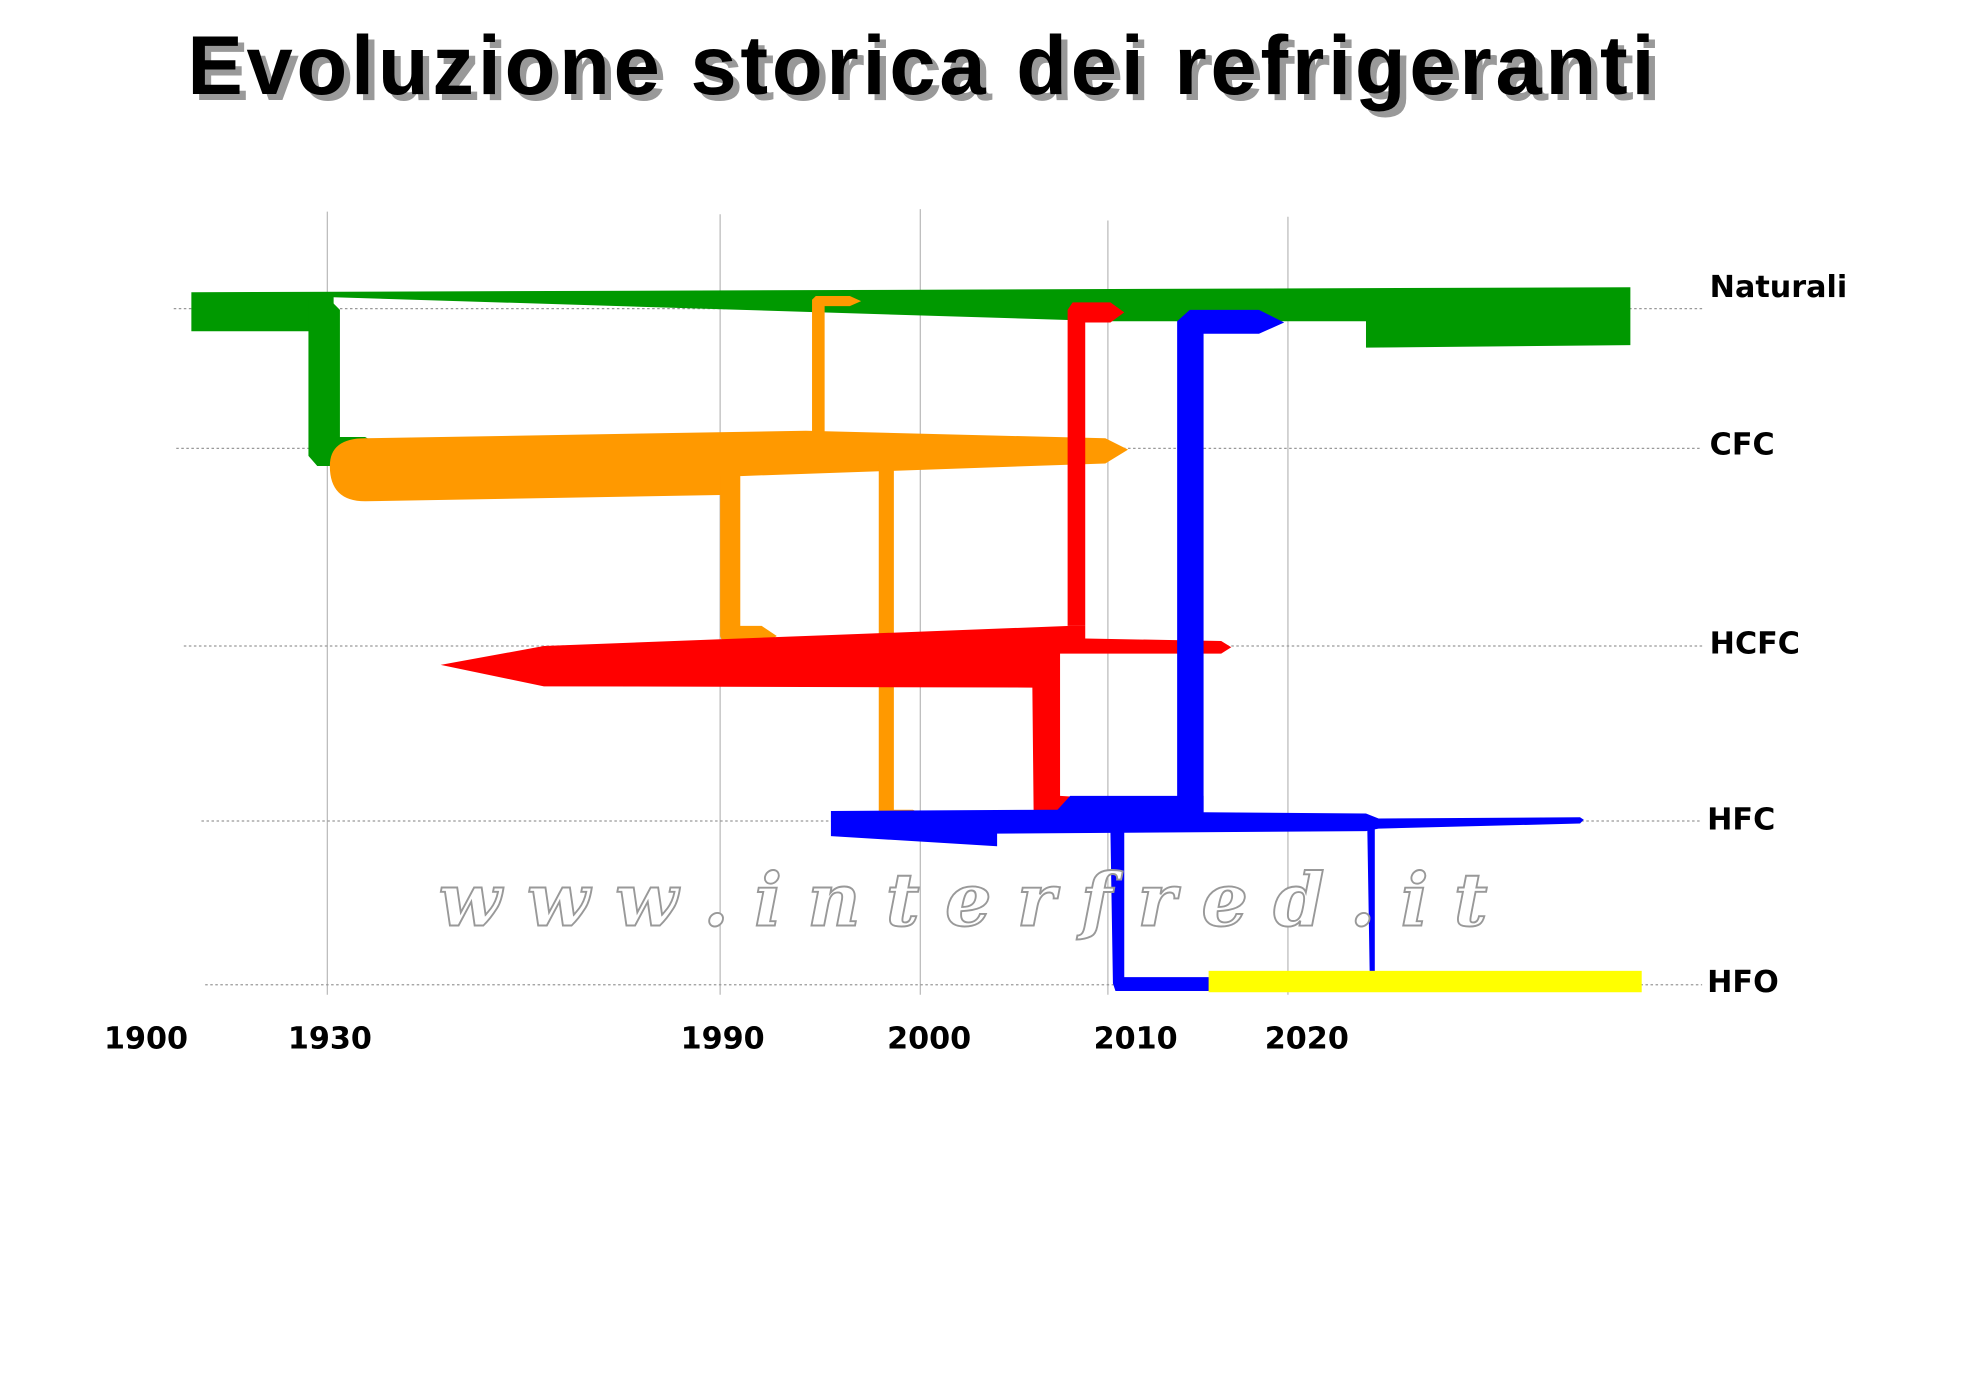 The width and height of the screenshot is (1964, 1389). Describe the element at coordinates (922, 65) in the screenshot. I see `title: Evoluzione storica dei refrigeranti` at that location.